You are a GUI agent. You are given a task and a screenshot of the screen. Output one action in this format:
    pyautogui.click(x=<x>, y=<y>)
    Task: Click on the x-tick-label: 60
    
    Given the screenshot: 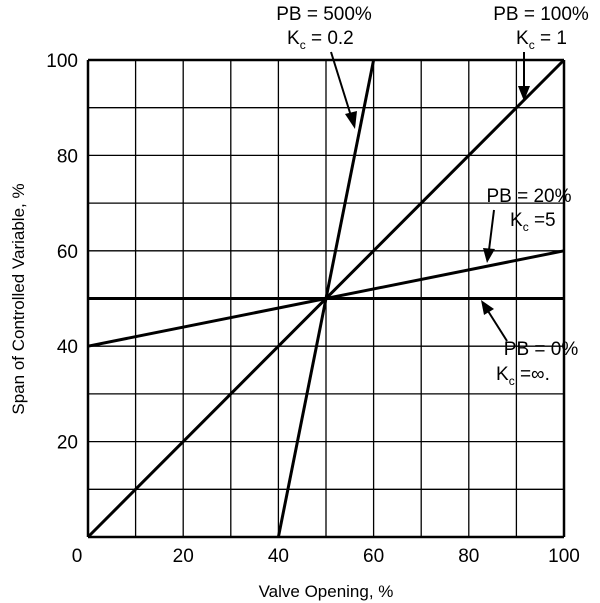 What is the action you would take?
    pyautogui.click(x=373, y=556)
    